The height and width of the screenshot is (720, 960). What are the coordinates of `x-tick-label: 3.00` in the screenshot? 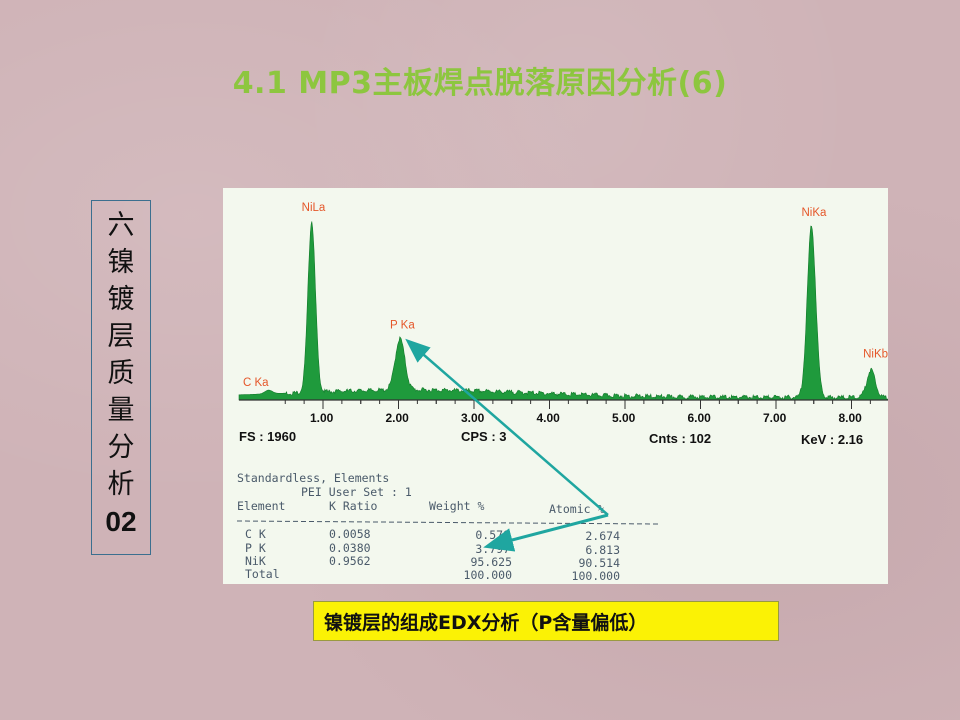 It's located at (473, 418).